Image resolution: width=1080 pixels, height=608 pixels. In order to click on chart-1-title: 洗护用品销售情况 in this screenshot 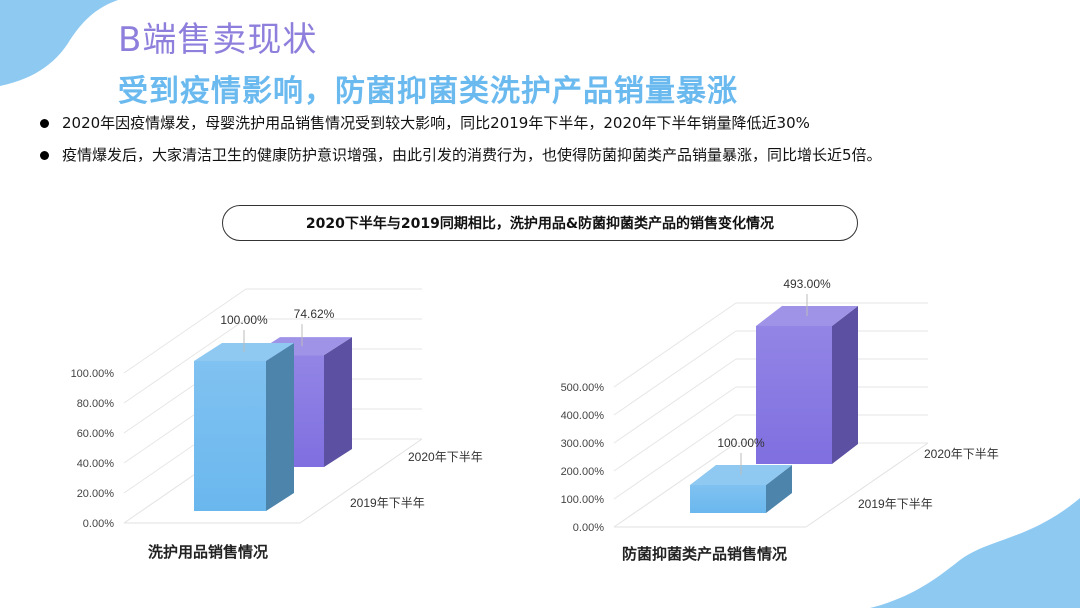, I will do `click(208, 552)`.